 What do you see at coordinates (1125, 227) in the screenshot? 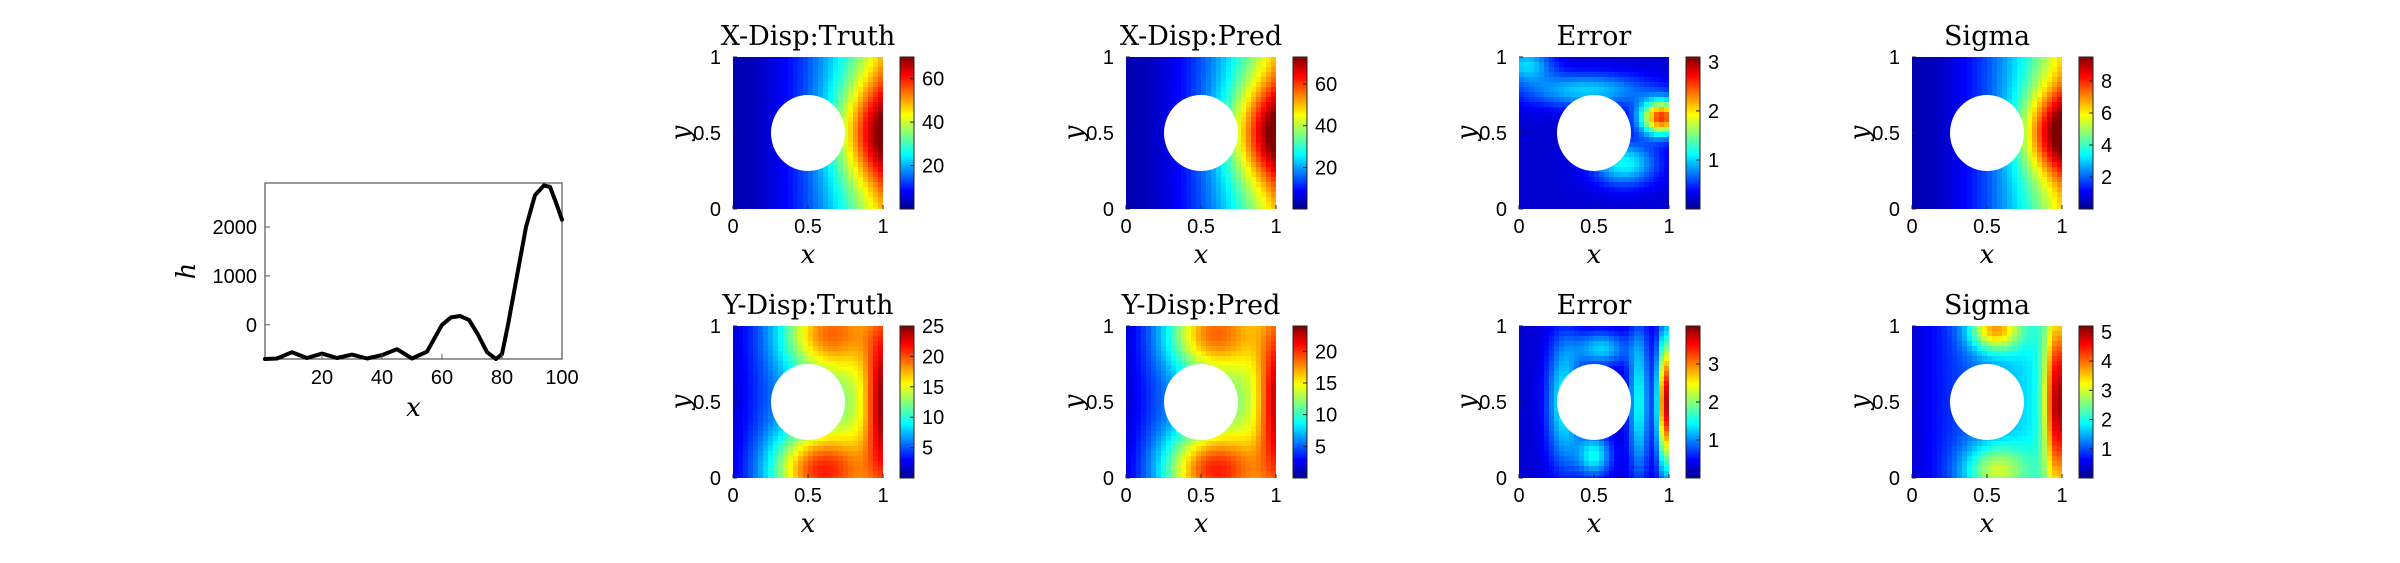
I see `x-tick-label: 0` at bounding box center [1125, 227].